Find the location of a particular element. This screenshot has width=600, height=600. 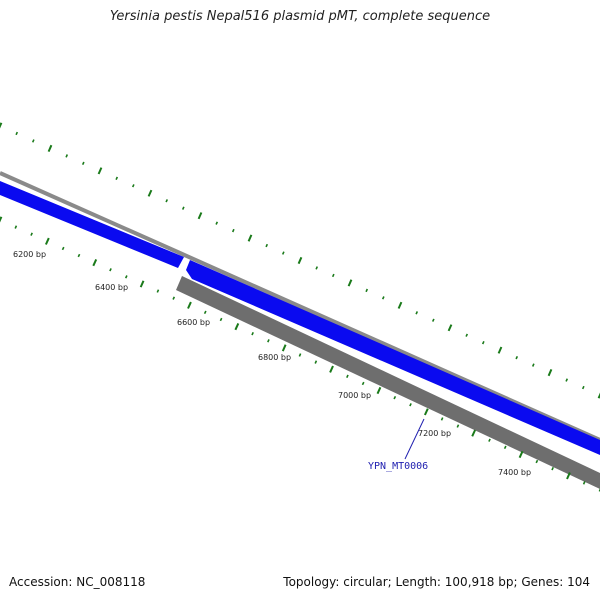

gene-label-ypn-mt0006: YPN_MT0006 is located at coordinates (398, 466).